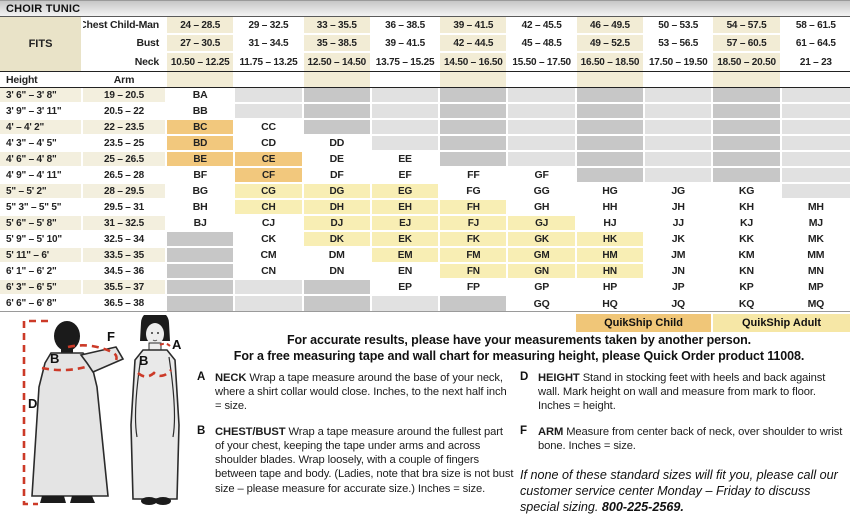  Describe the element at coordinates (611, 255) in the screenshot. I see `size-code-cell: HM` at that location.